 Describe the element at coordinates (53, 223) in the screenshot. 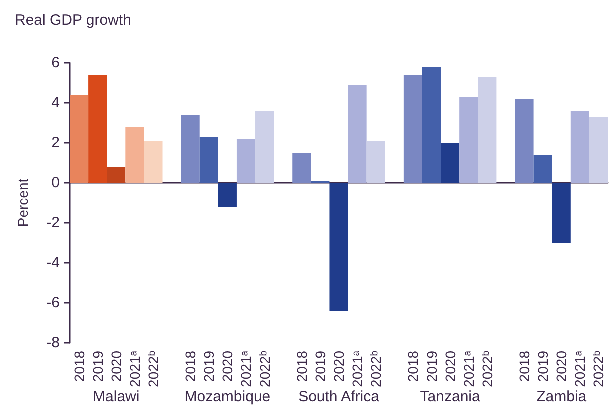

I see `y-tick-label: -2` at that location.